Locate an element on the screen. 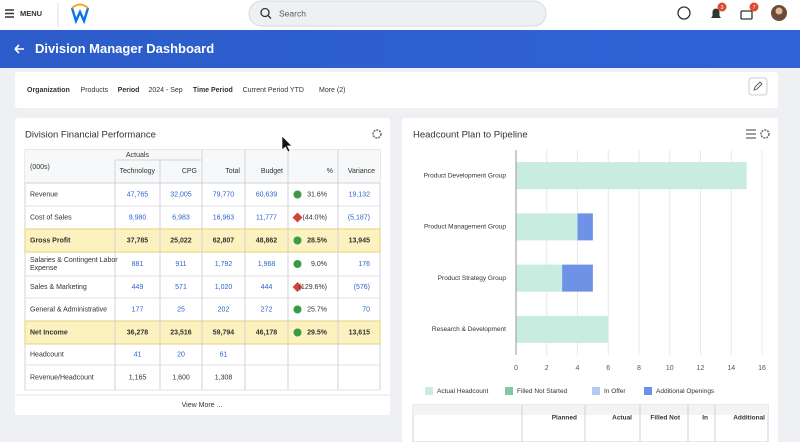 This screenshot has width=800, height=442. cell: 444 is located at coordinates (267, 287).